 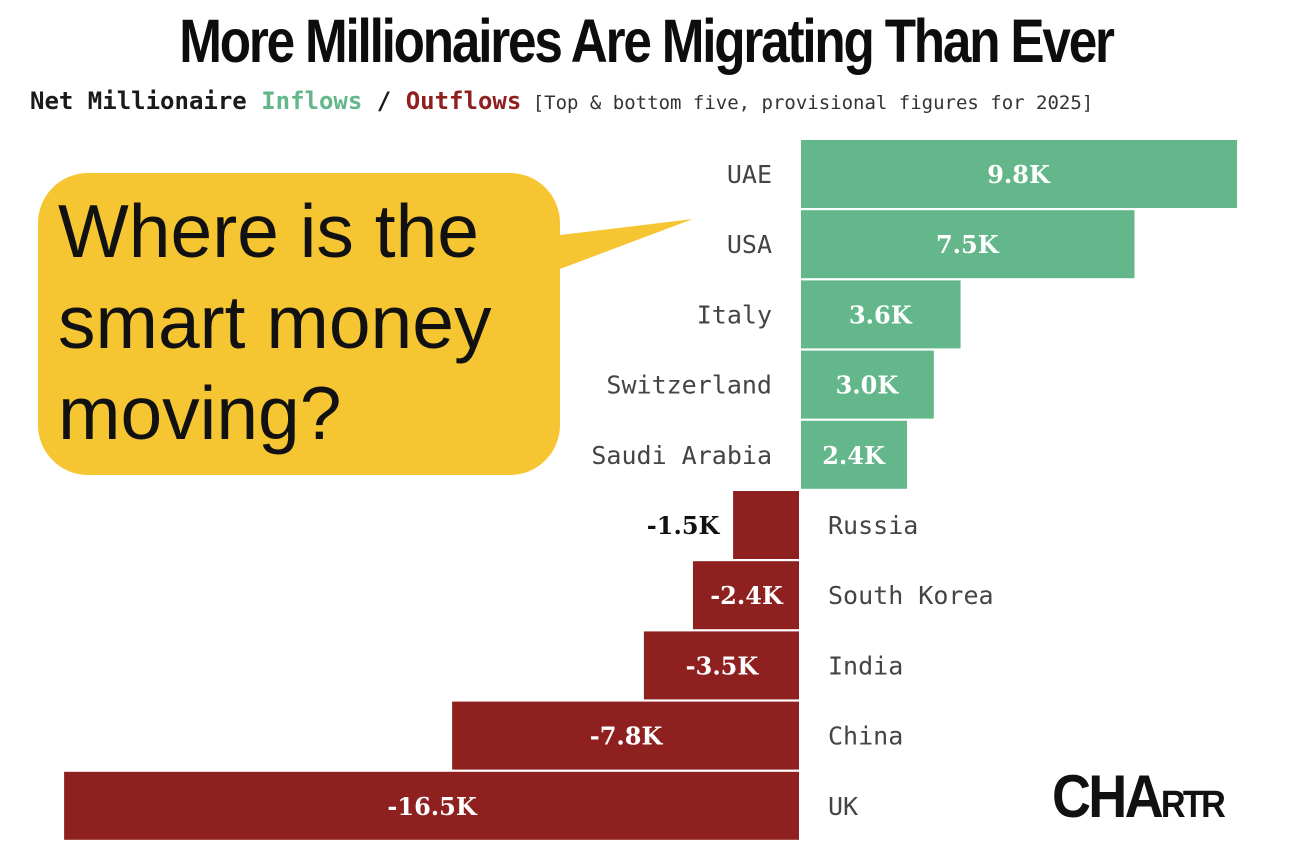 I want to click on callout-bubble, so click(x=299, y=324).